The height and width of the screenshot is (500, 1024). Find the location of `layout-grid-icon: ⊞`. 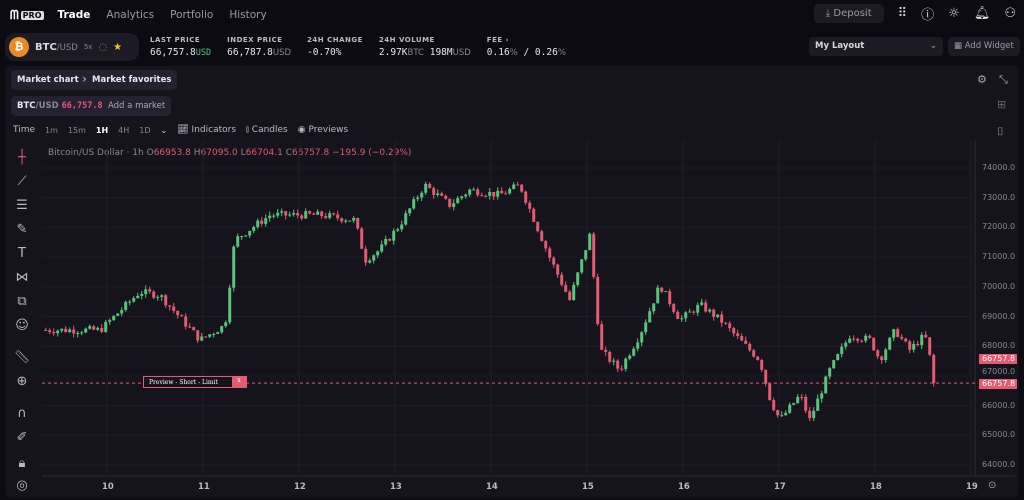

layout-grid-icon: ⊞ is located at coordinates (1002, 104).